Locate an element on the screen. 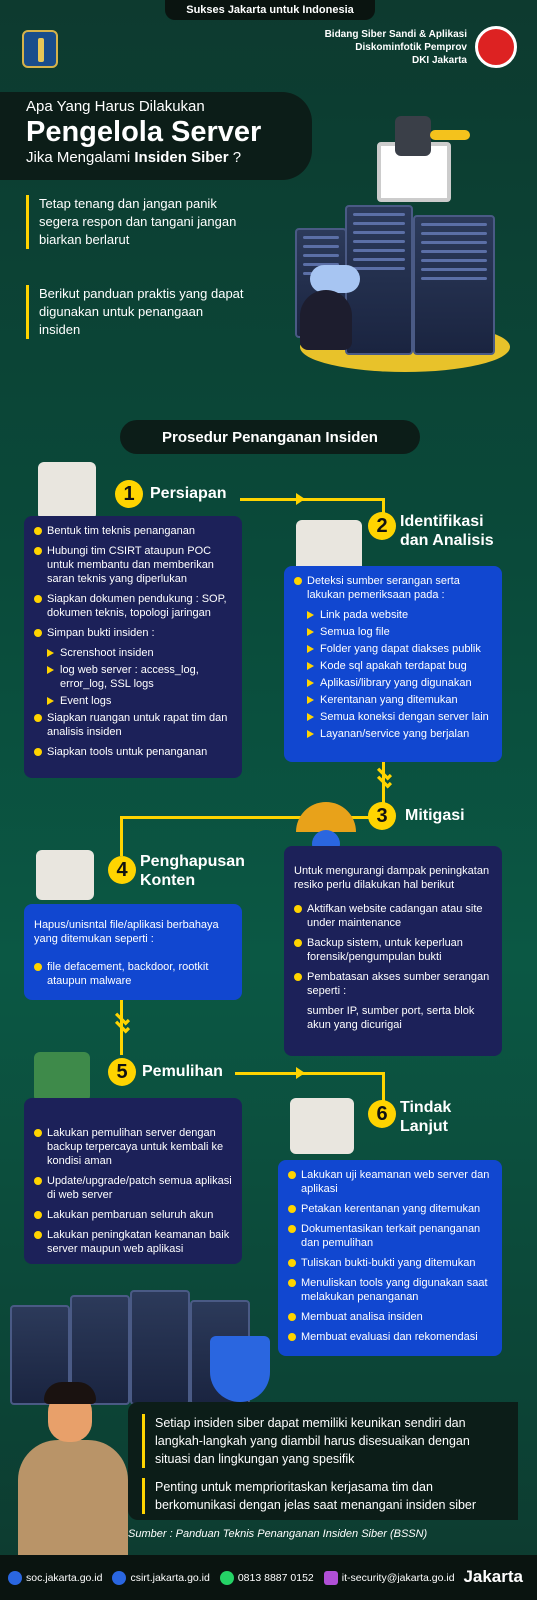  padlock-icon is located at coordinates (413, 136).